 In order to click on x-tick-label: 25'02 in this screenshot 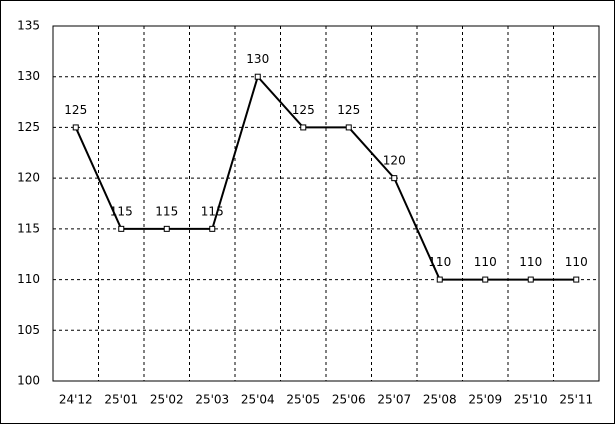, I will do `click(167, 400)`.